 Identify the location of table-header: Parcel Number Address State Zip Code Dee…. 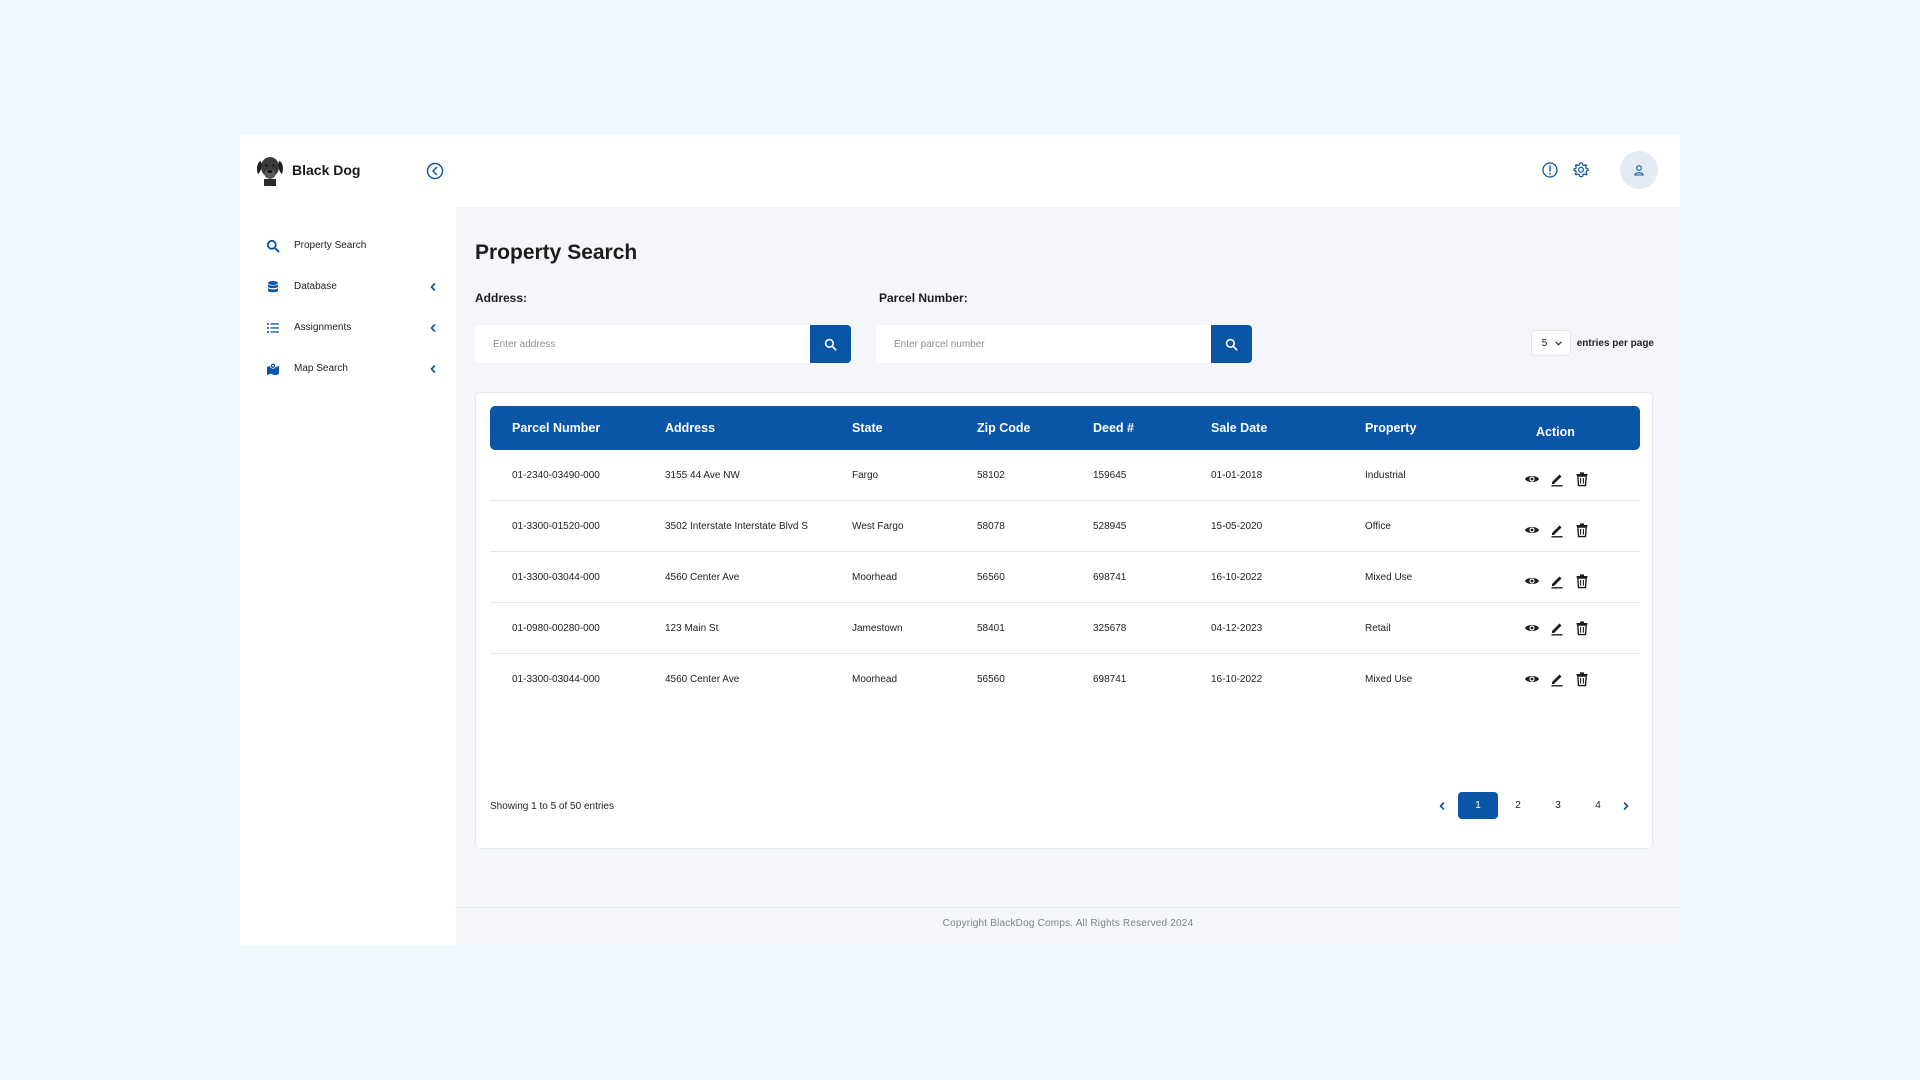
(1065, 428).